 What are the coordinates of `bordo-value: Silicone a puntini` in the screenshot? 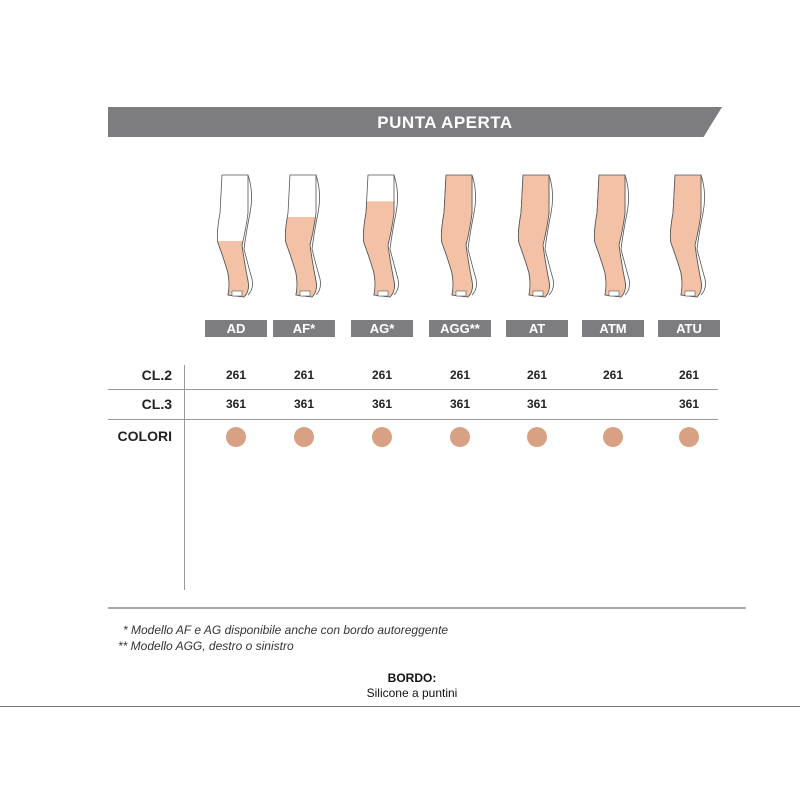 It's located at (412, 693).